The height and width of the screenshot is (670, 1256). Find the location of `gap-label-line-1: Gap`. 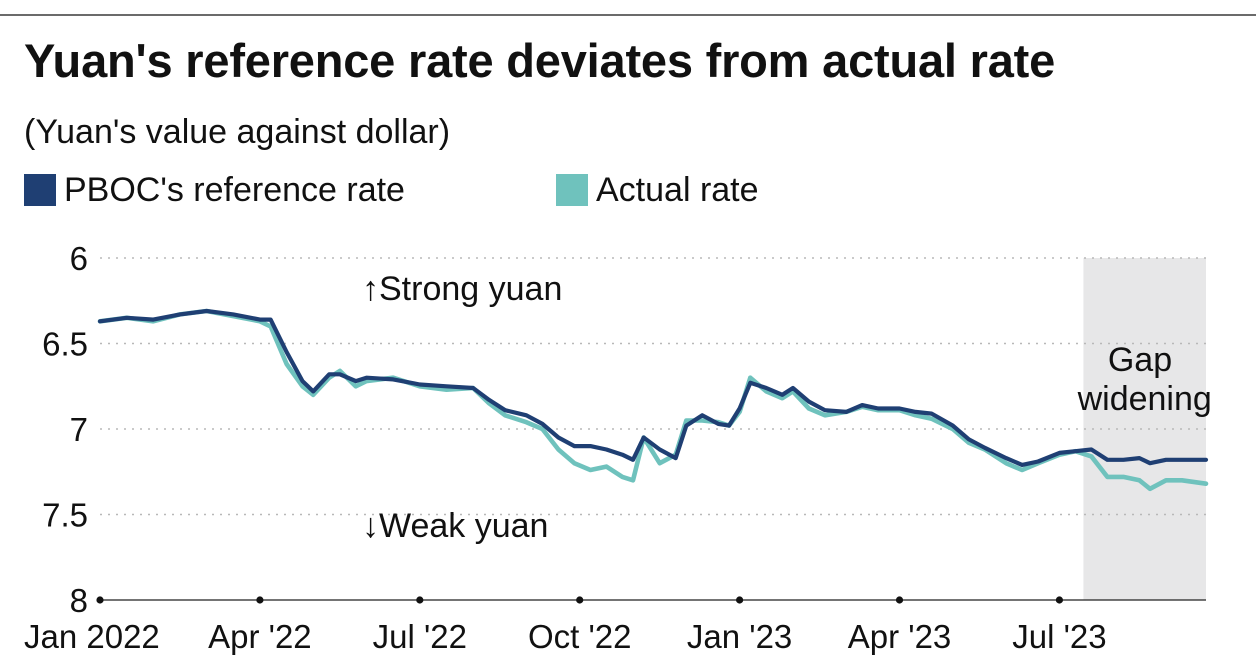

gap-label-line-1: Gap is located at coordinates (1140, 360).